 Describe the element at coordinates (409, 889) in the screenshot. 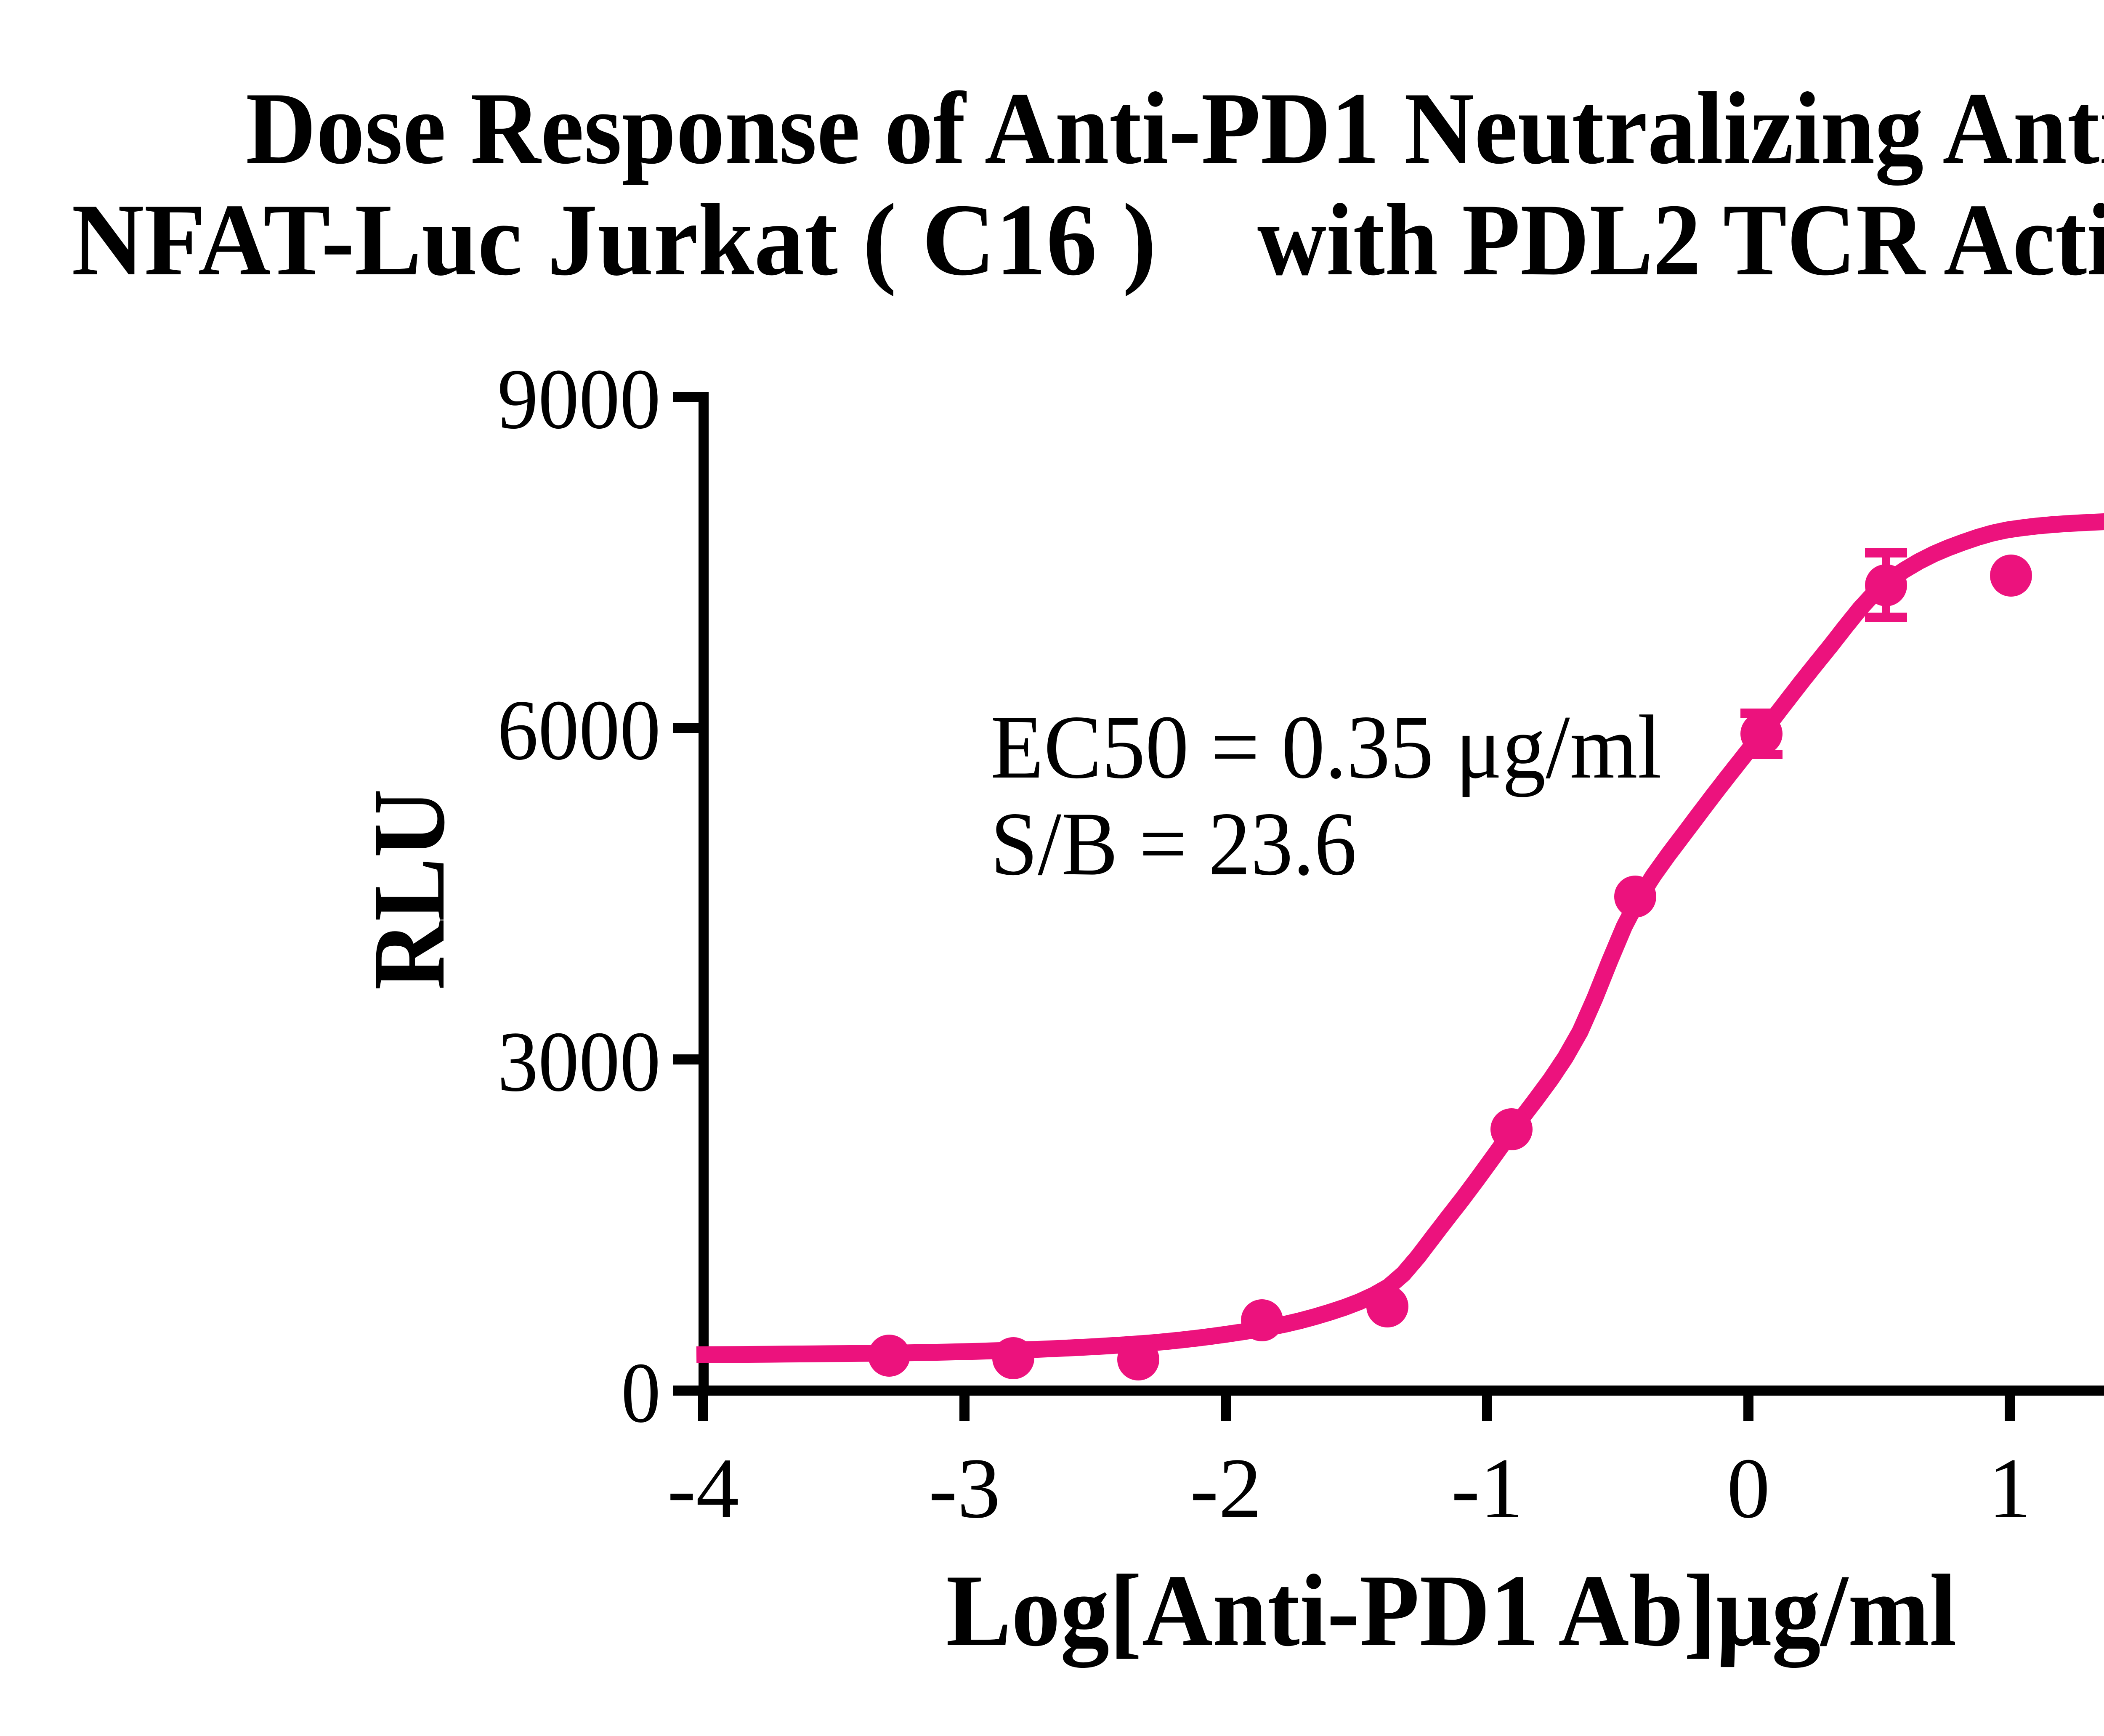

I see `svg-text: RLU` at that location.